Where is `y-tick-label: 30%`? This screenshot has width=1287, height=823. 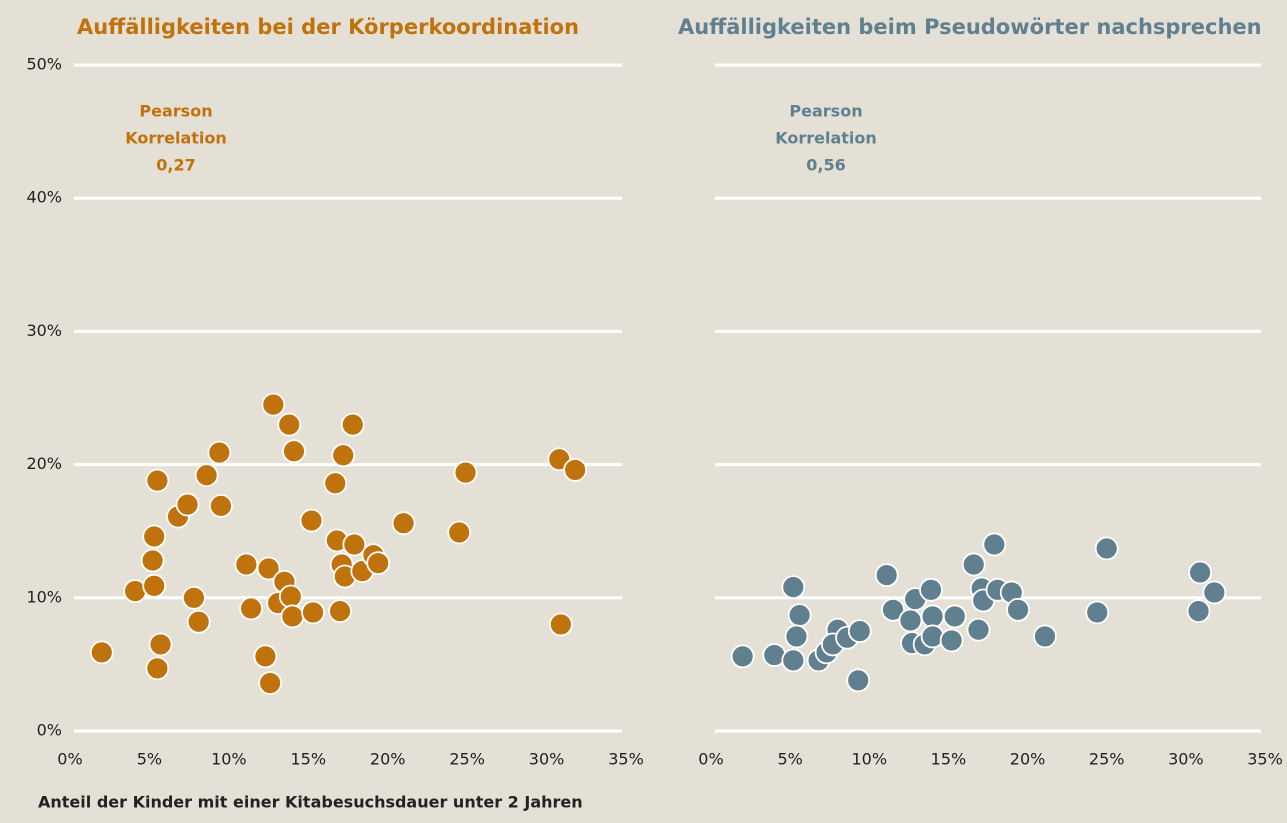 y-tick-label: 30% is located at coordinates (44, 330).